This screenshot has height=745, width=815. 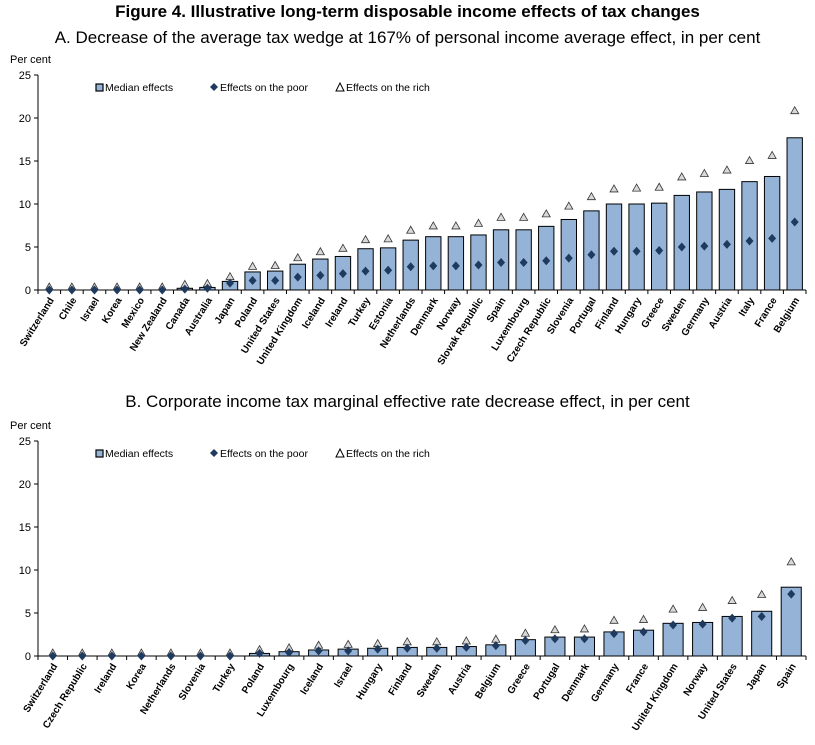 What do you see at coordinates (340, 86) in the screenshot?
I see `panel-a-legend-rich-marker` at bounding box center [340, 86].